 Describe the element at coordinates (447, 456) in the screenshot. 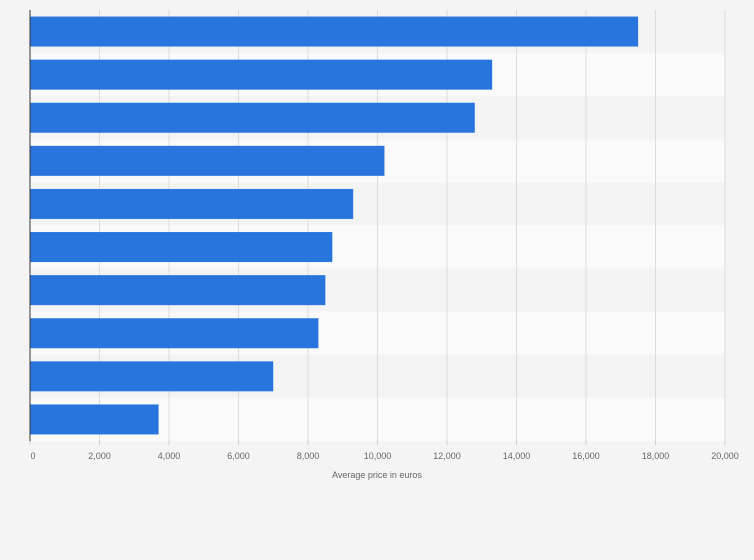

I see `x-tick-label: 12,000` at that location.